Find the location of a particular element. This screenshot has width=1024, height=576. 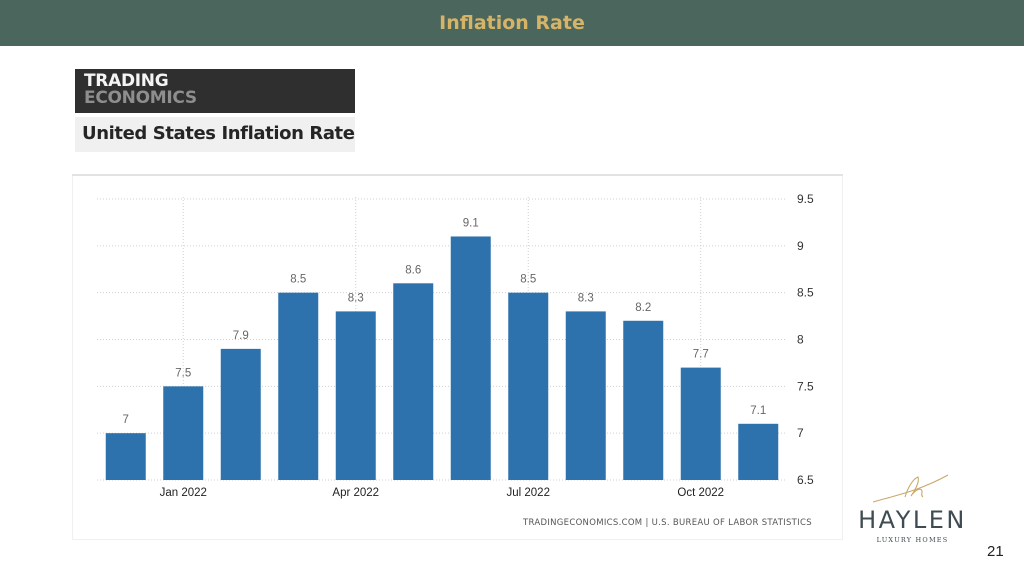

logo-line-1: TRADING is located at coordinates (126, 81).